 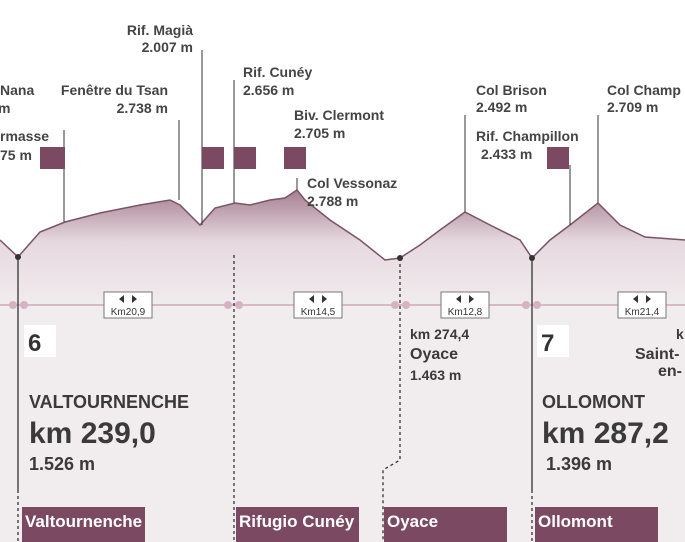 What do you see at coordinates (304, 158) in the screenshot?
I see `hut-icons` at bounding box center [304, 158].